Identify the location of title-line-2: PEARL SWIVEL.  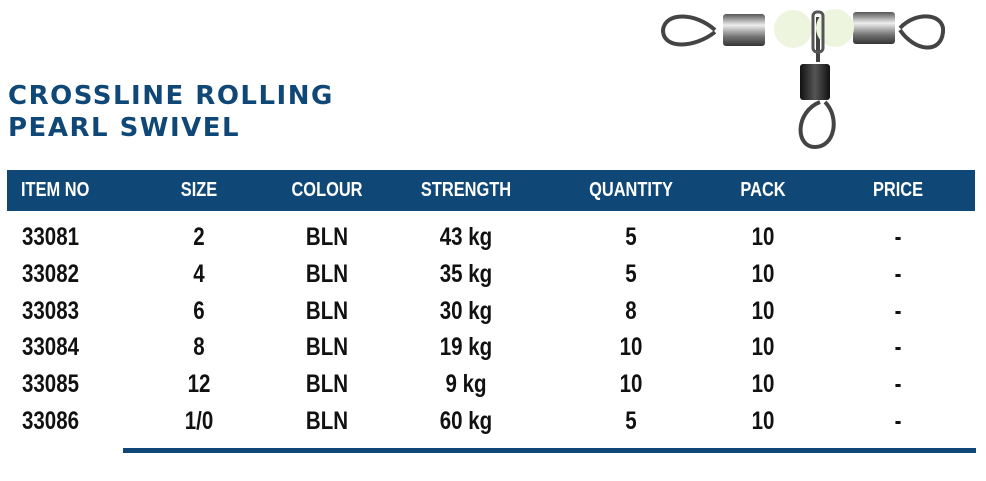
(124, 128).